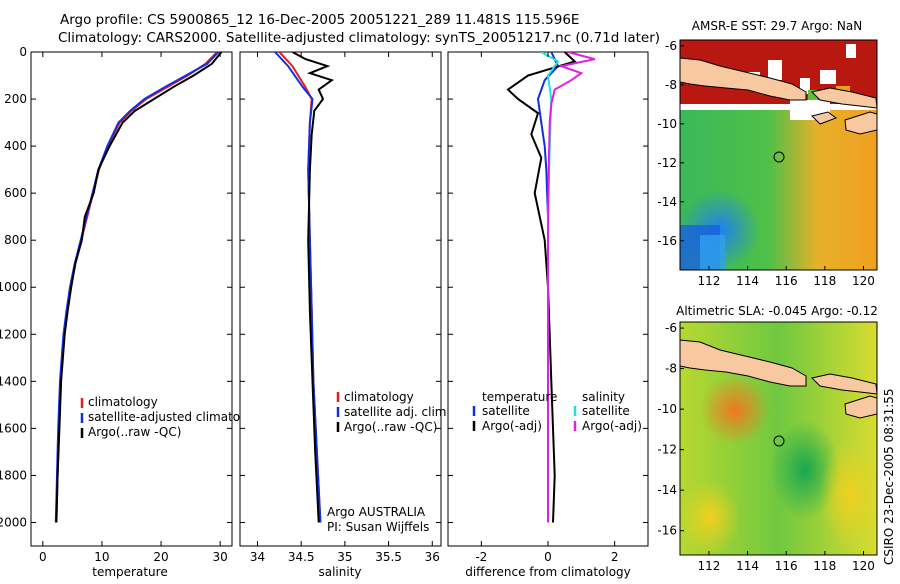 The height and width of the screenshot is (584, 900). What do you see at coordinates (13, 428) in the screenshot?
I see `y-tick-label: 1600` at bounding box center [13, 428].